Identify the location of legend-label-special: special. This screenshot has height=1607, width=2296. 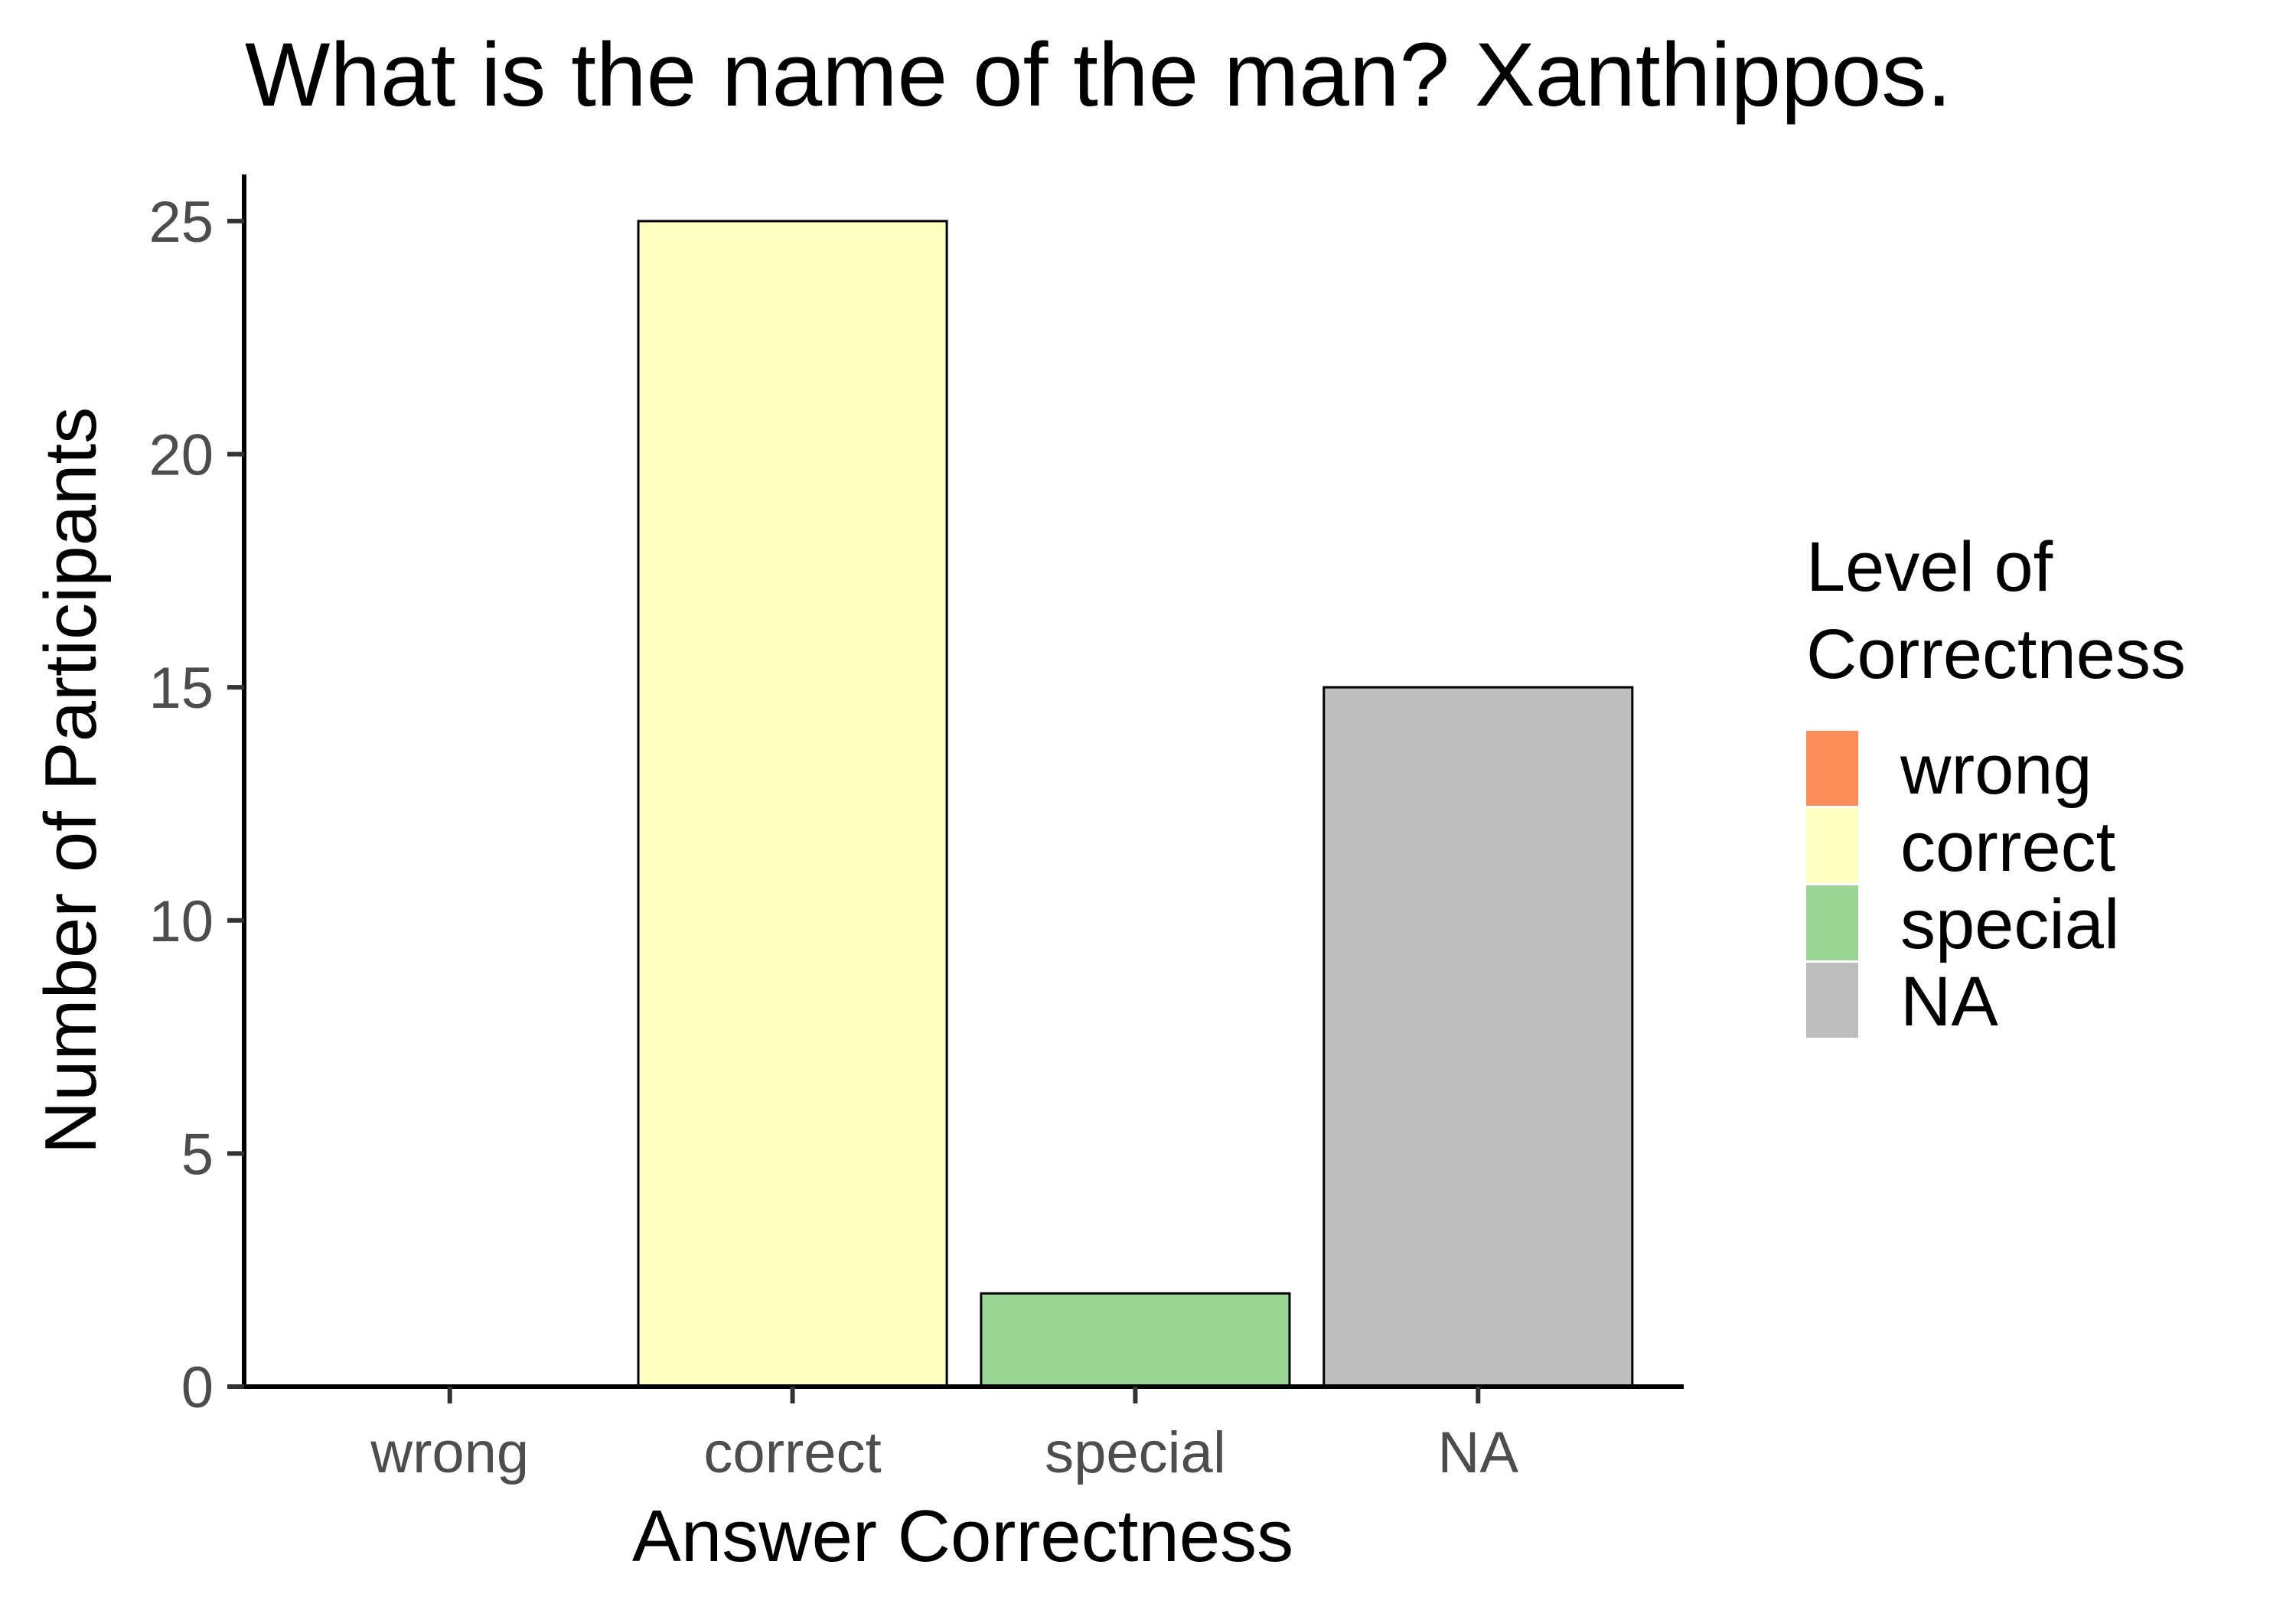
(2009, 924).